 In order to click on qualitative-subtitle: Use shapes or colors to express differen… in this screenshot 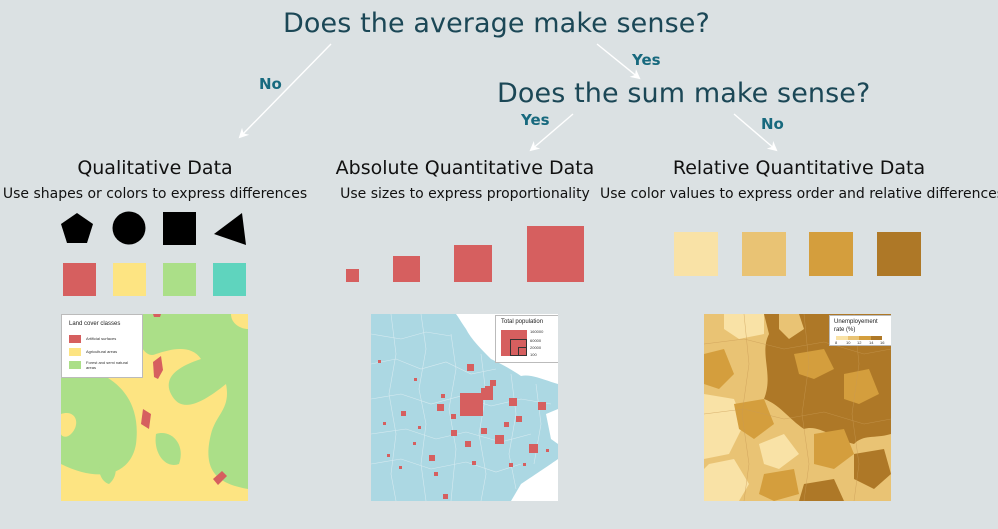, I will do `click(155, 194)`.